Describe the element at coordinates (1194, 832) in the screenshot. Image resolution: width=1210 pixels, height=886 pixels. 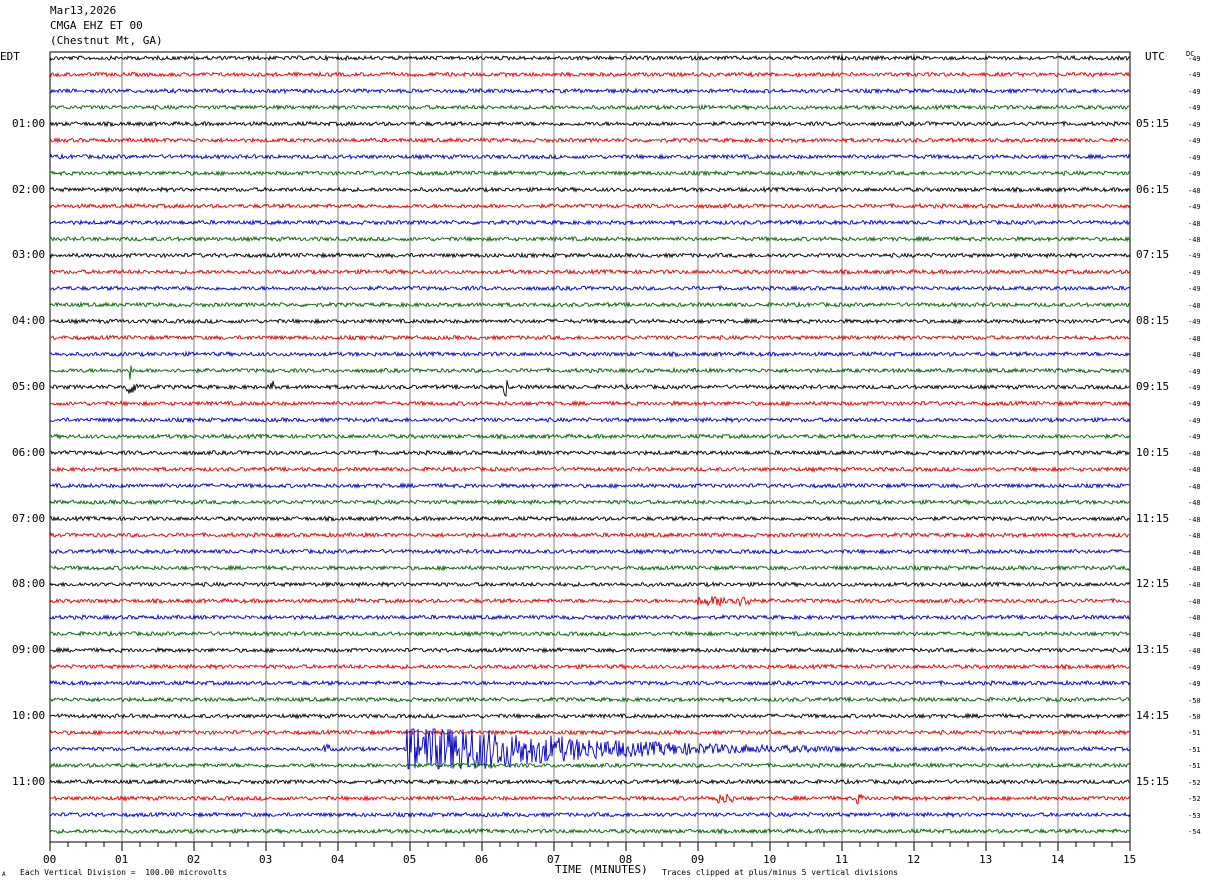
I see `dc-offset-label: -54` at that location.